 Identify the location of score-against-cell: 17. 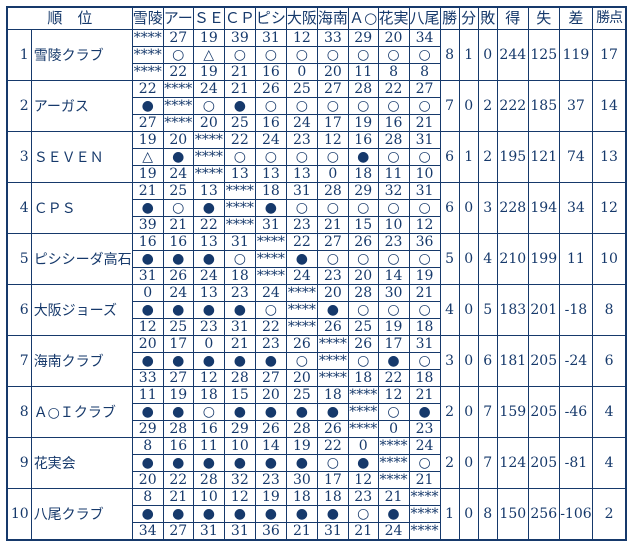
(332, 123).